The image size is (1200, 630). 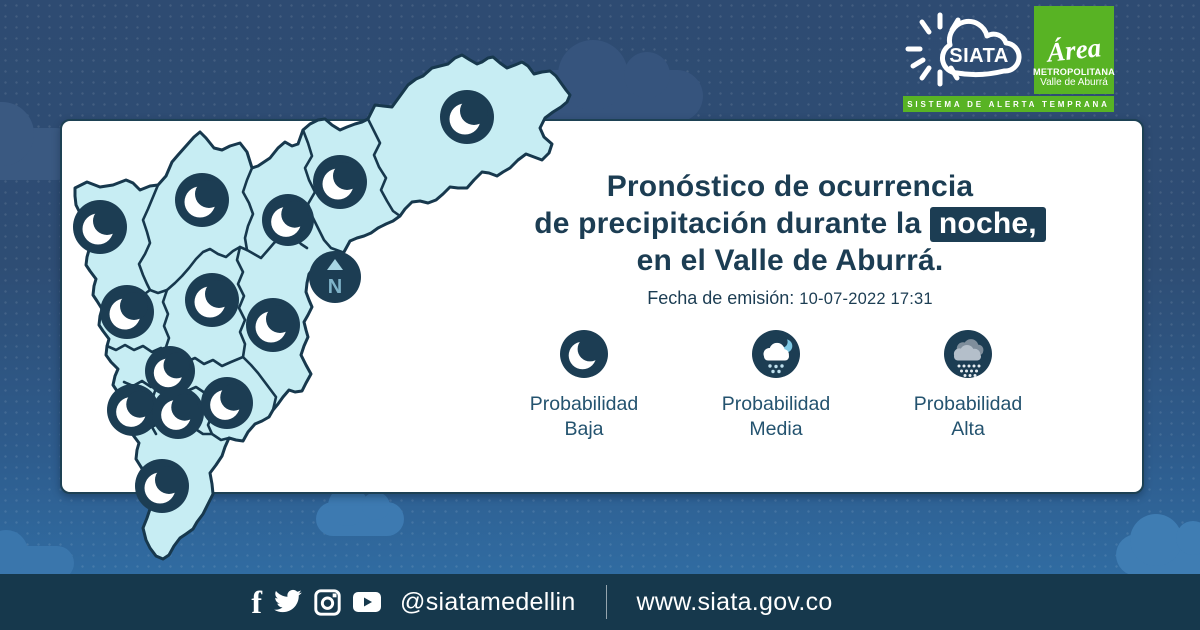 I want to click on legend-label: Probabilidad Media, so click(x=776, y=416).